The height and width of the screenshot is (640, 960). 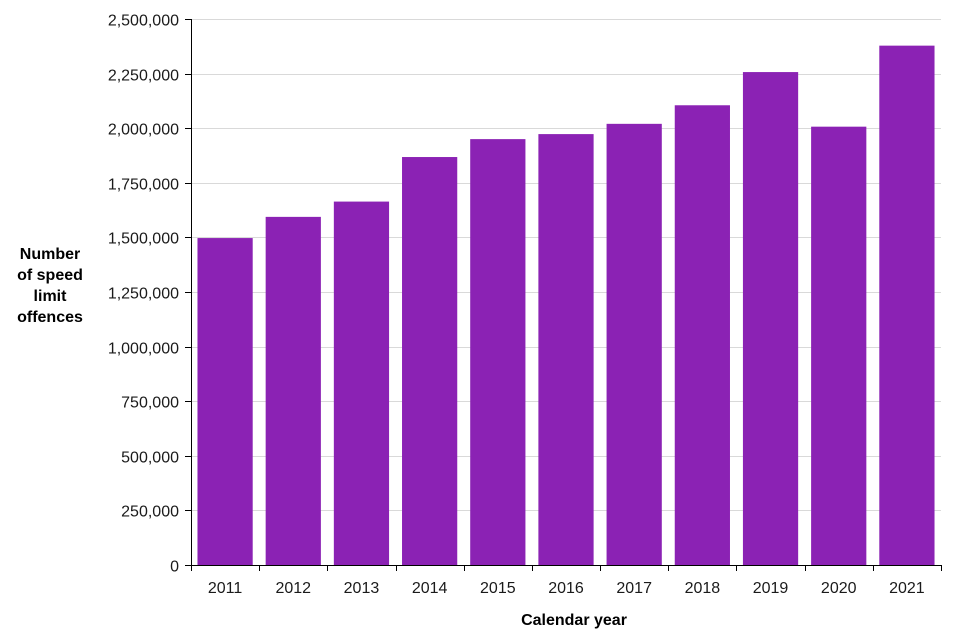 I want to click on x-tick-label: 2011, so click(x=225, y=588).